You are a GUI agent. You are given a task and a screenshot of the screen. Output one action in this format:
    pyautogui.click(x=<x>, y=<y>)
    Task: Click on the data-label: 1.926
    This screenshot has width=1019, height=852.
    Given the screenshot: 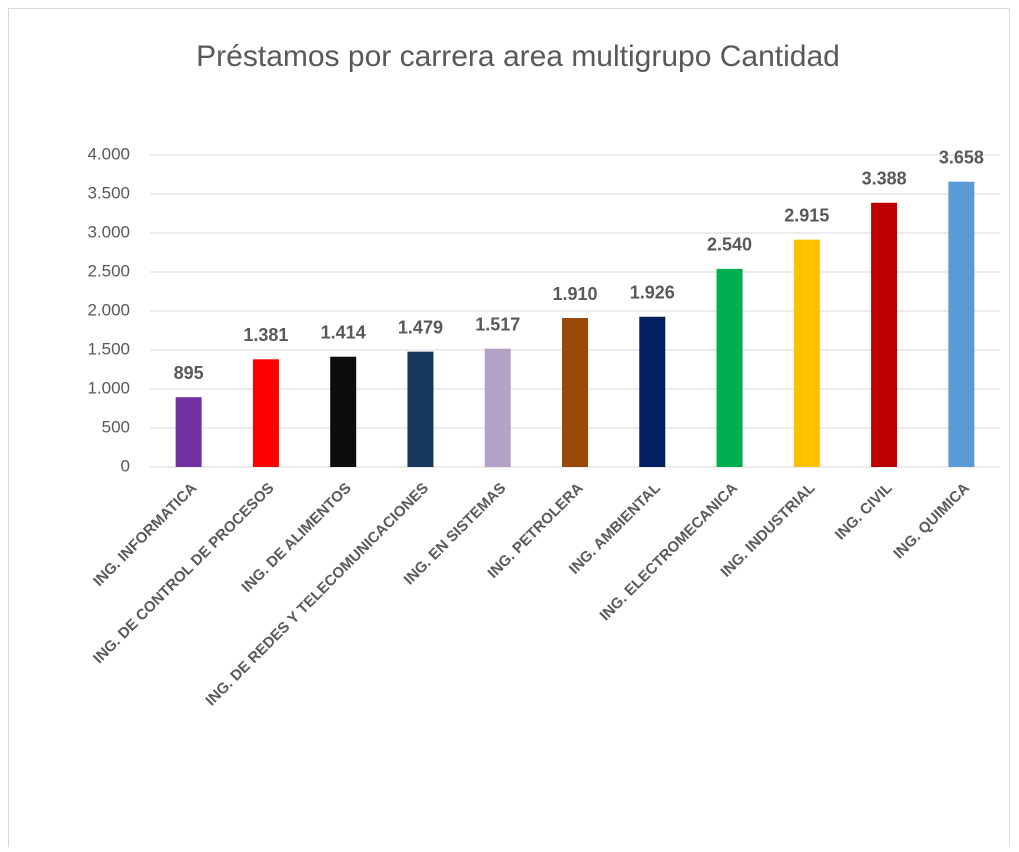 What is the action you would take?
    pyautogui.click(x=652, y=293)
    